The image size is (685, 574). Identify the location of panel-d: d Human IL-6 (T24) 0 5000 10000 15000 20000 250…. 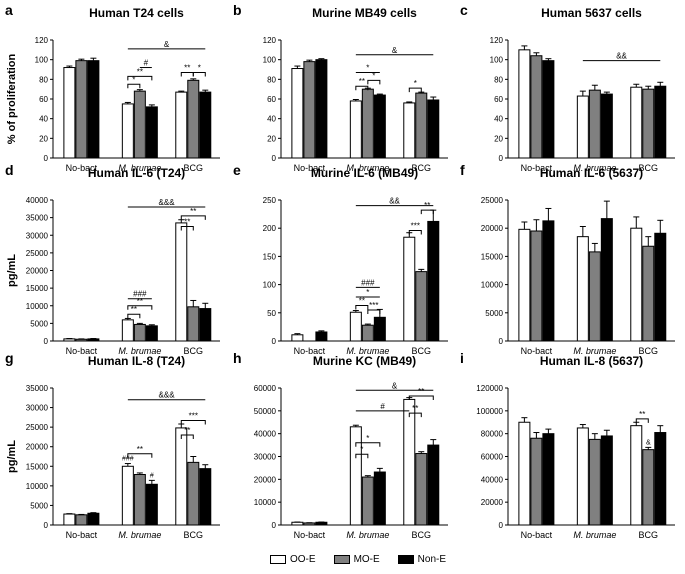
(112, 259).